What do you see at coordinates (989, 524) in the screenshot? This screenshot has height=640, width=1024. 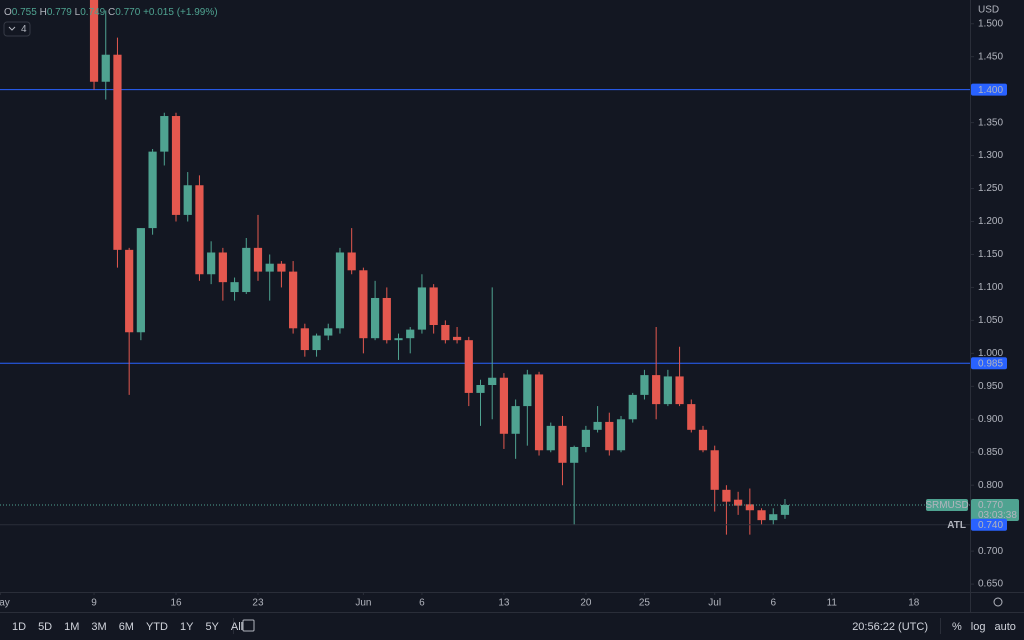 I see `atl-badge` at bounding box center [989, 524].